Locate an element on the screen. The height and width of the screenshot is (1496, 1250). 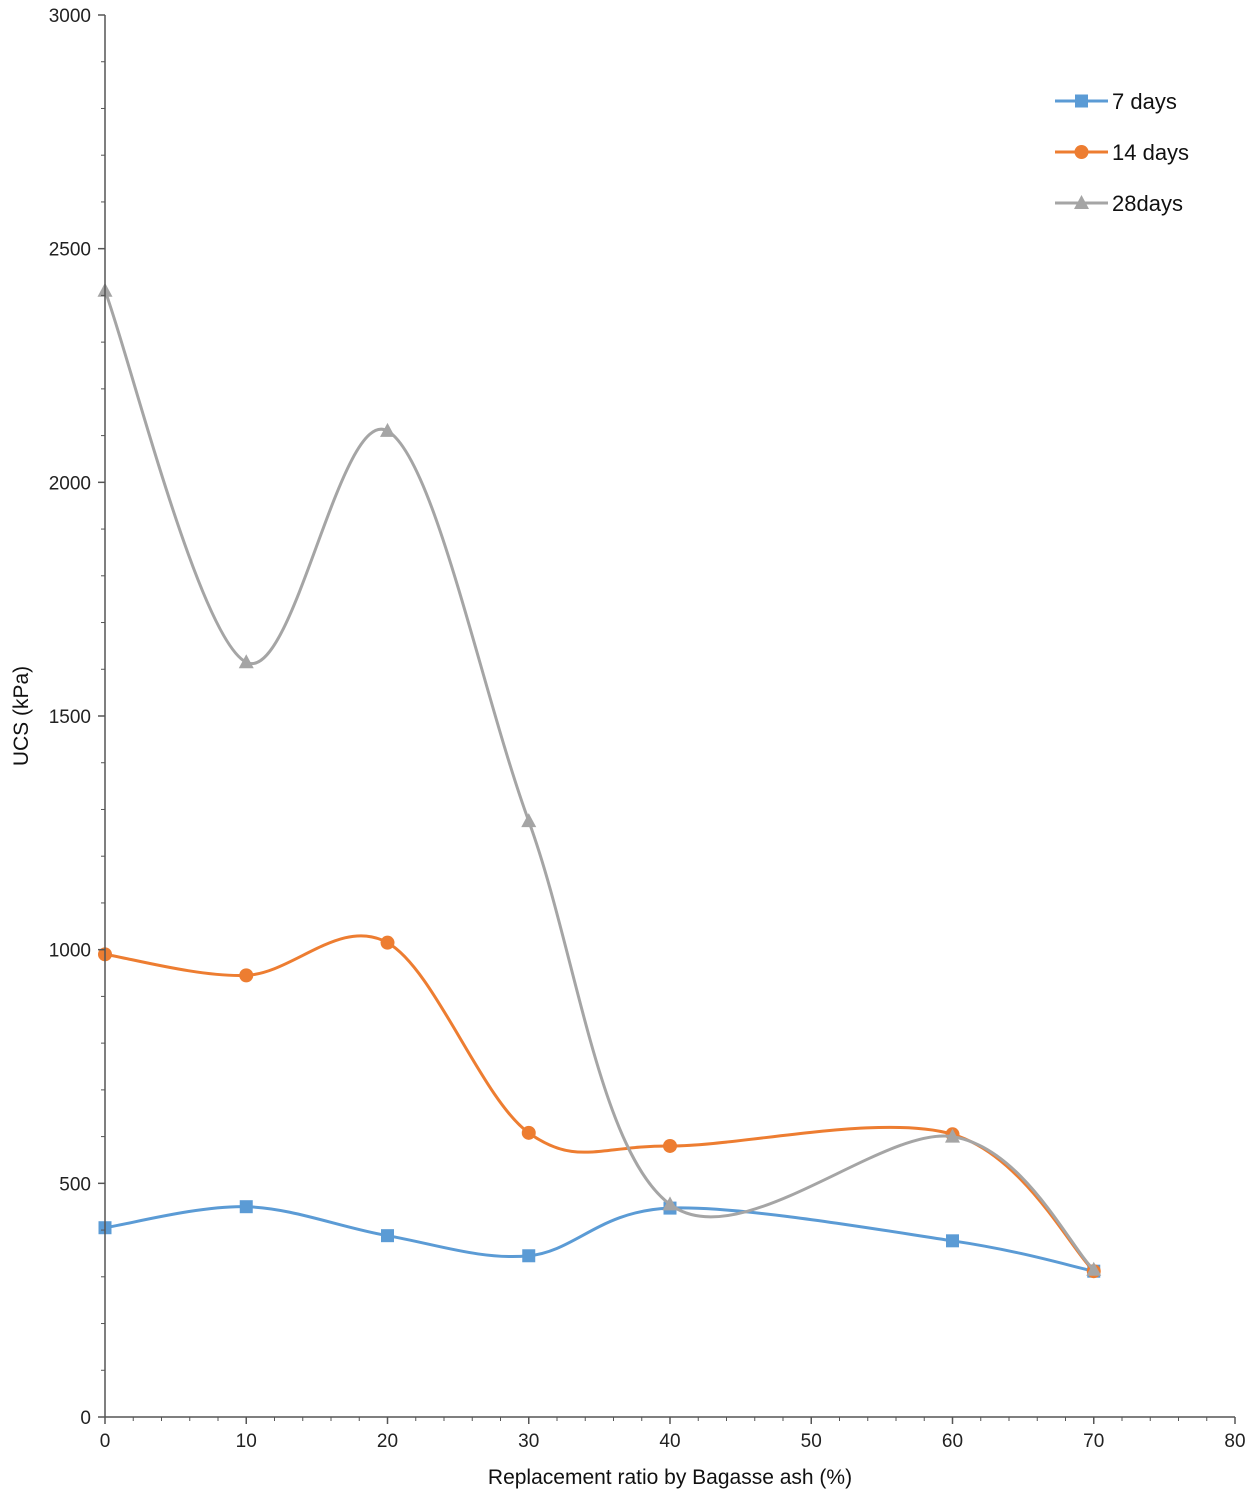
legend-item: 14 days is located at coordinates (1122, 152).